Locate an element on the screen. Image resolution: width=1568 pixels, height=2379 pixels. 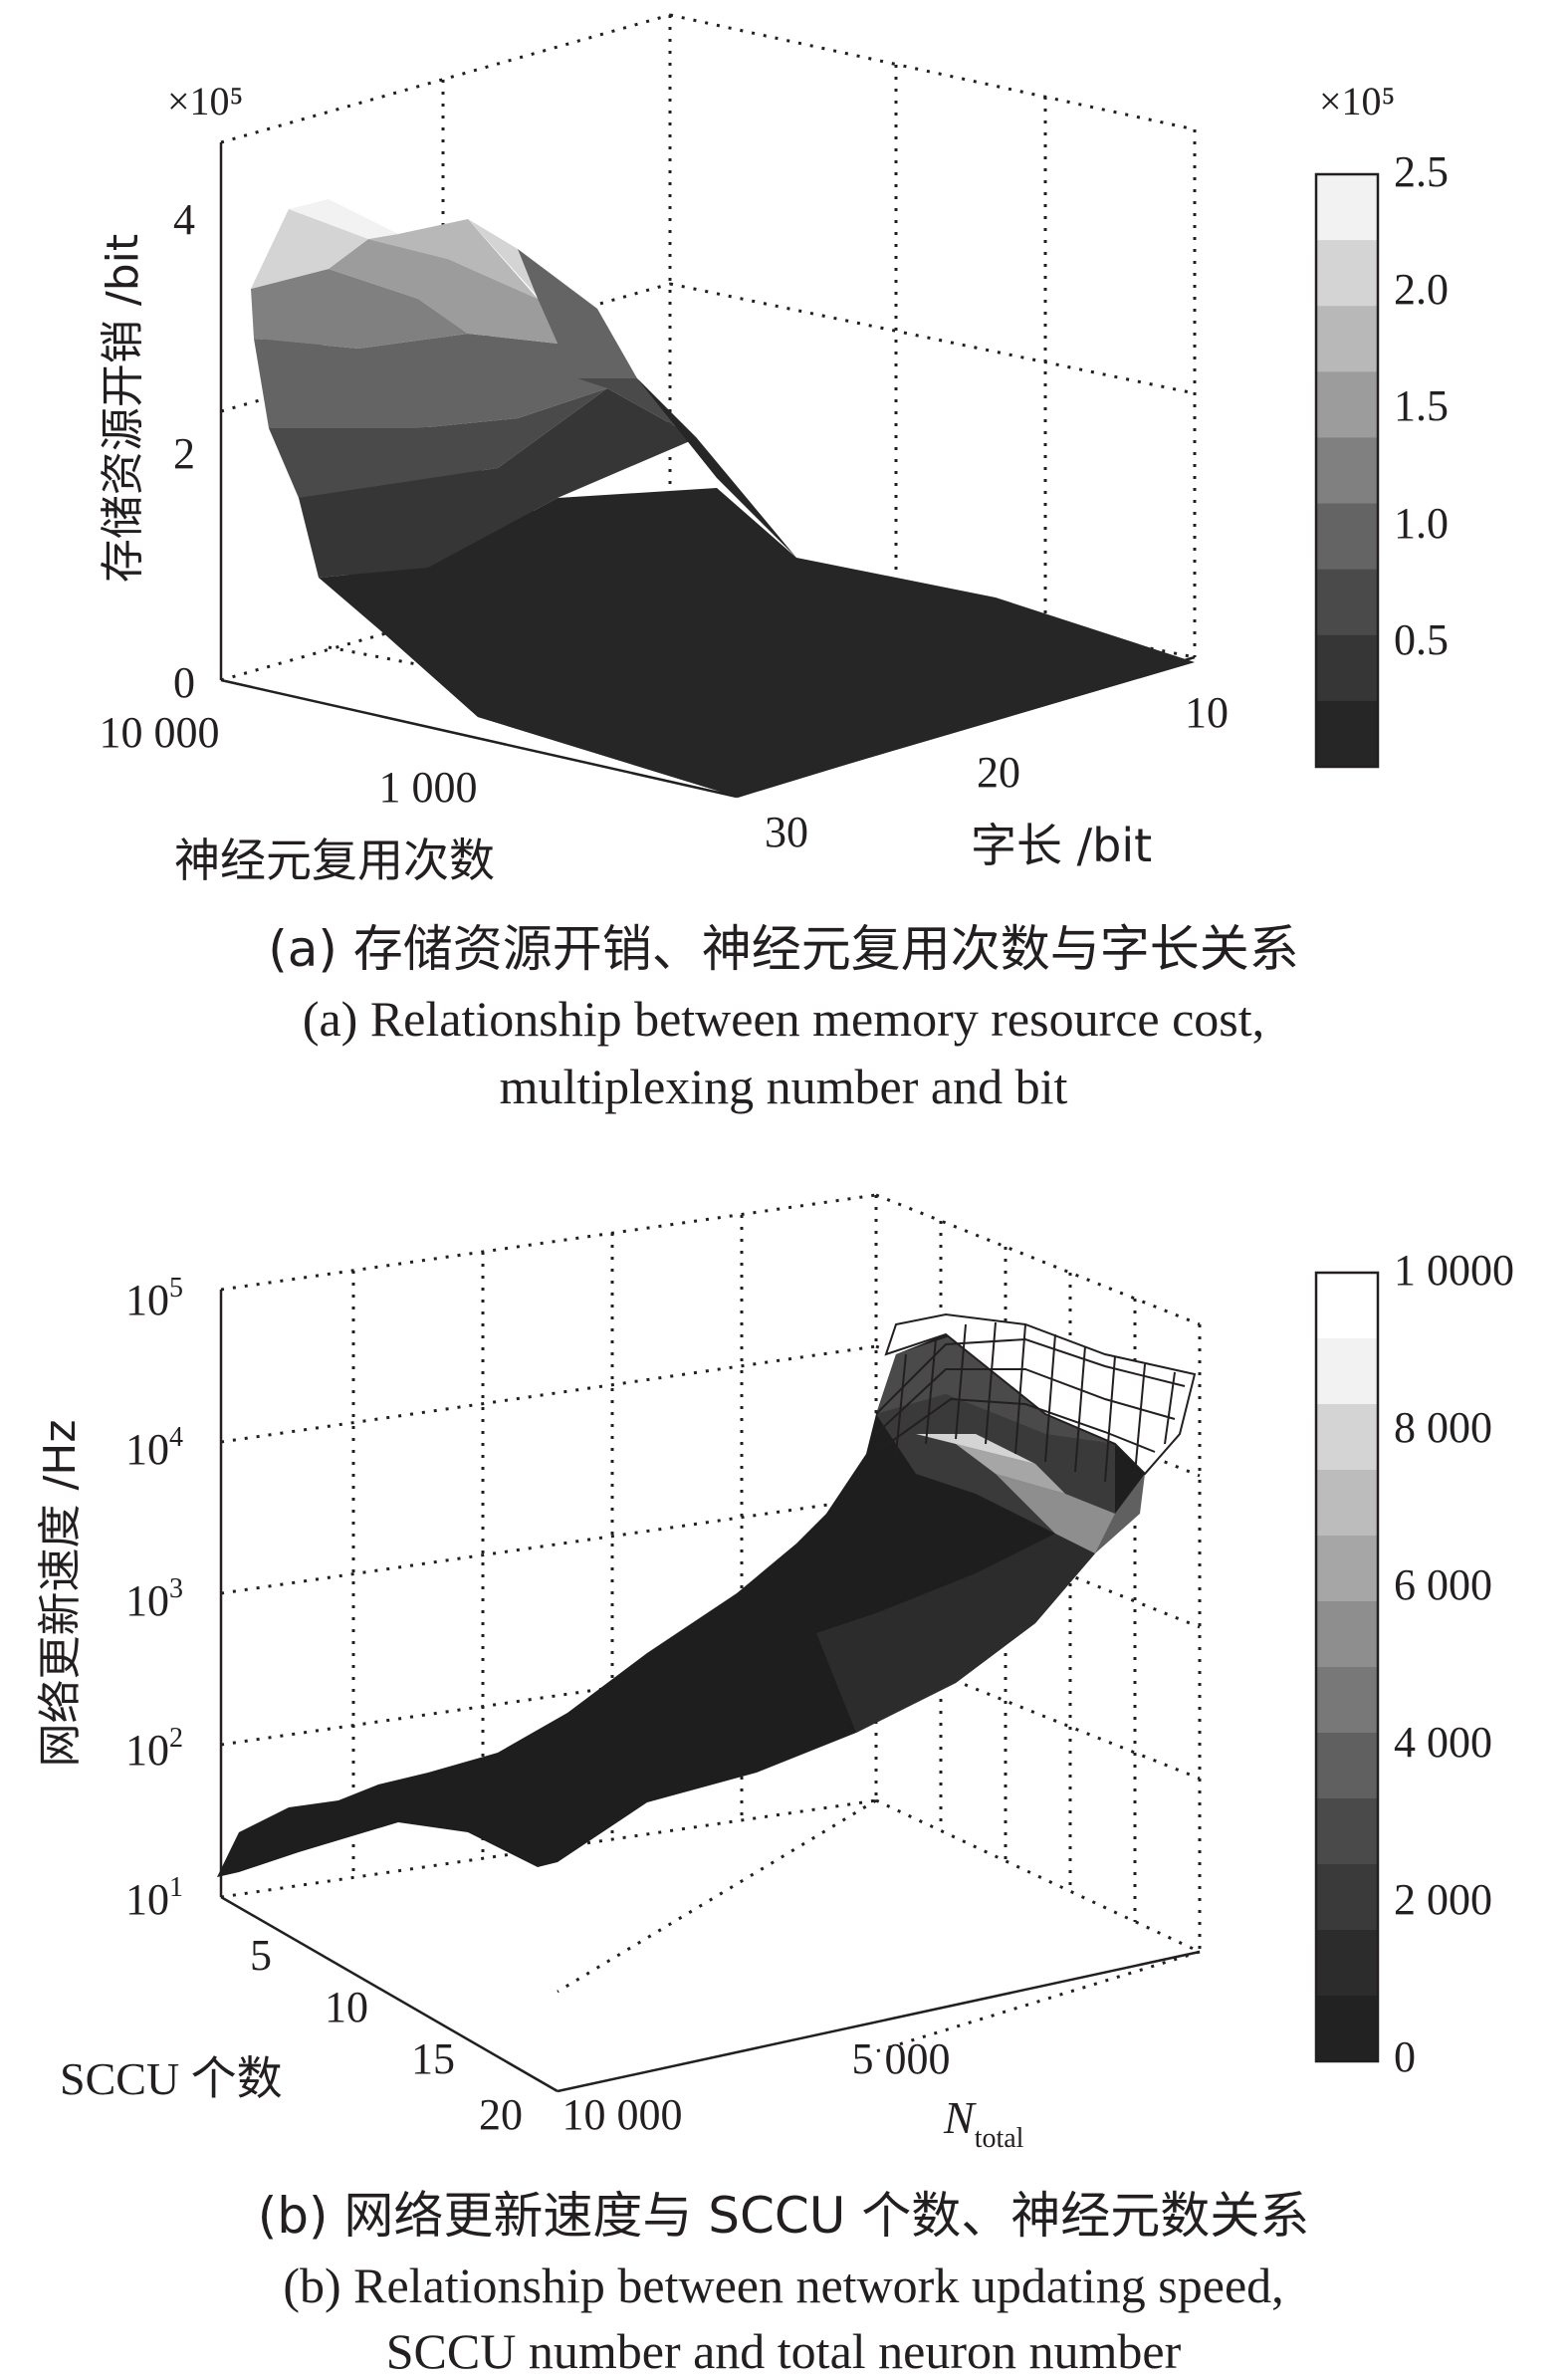
chart-a-colorbar-levels is located at coordinates (1347, 471).